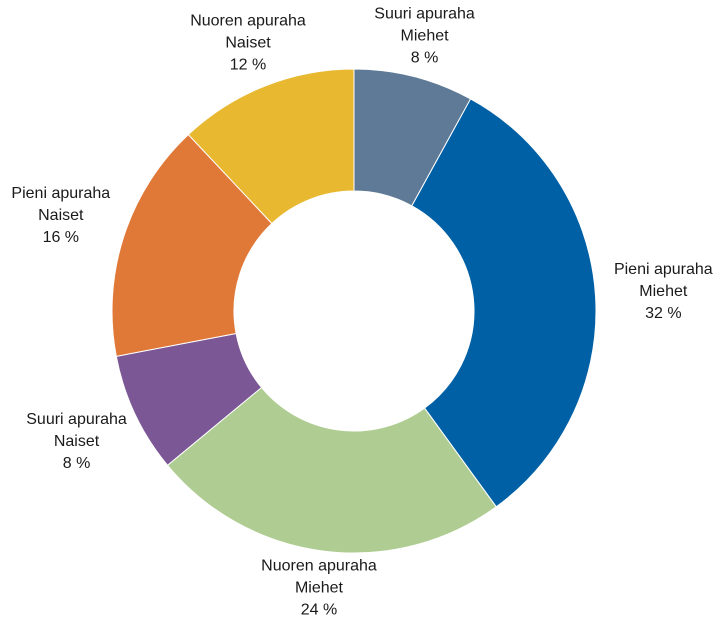 The height and width of the screenshot is (626, 714). I want to click on slice-label: 16 %, so click(61, 237).